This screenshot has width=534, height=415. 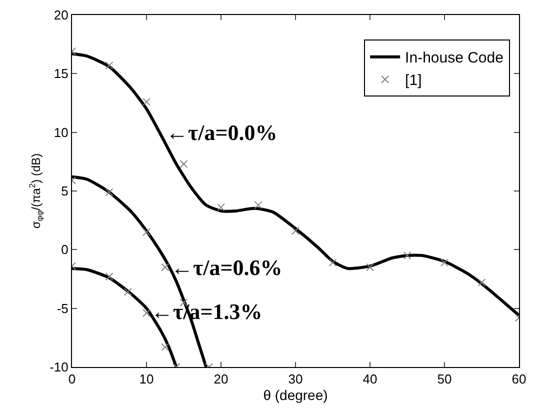 I want to click on y-tick-label: -5, so click(x=62, y=308).